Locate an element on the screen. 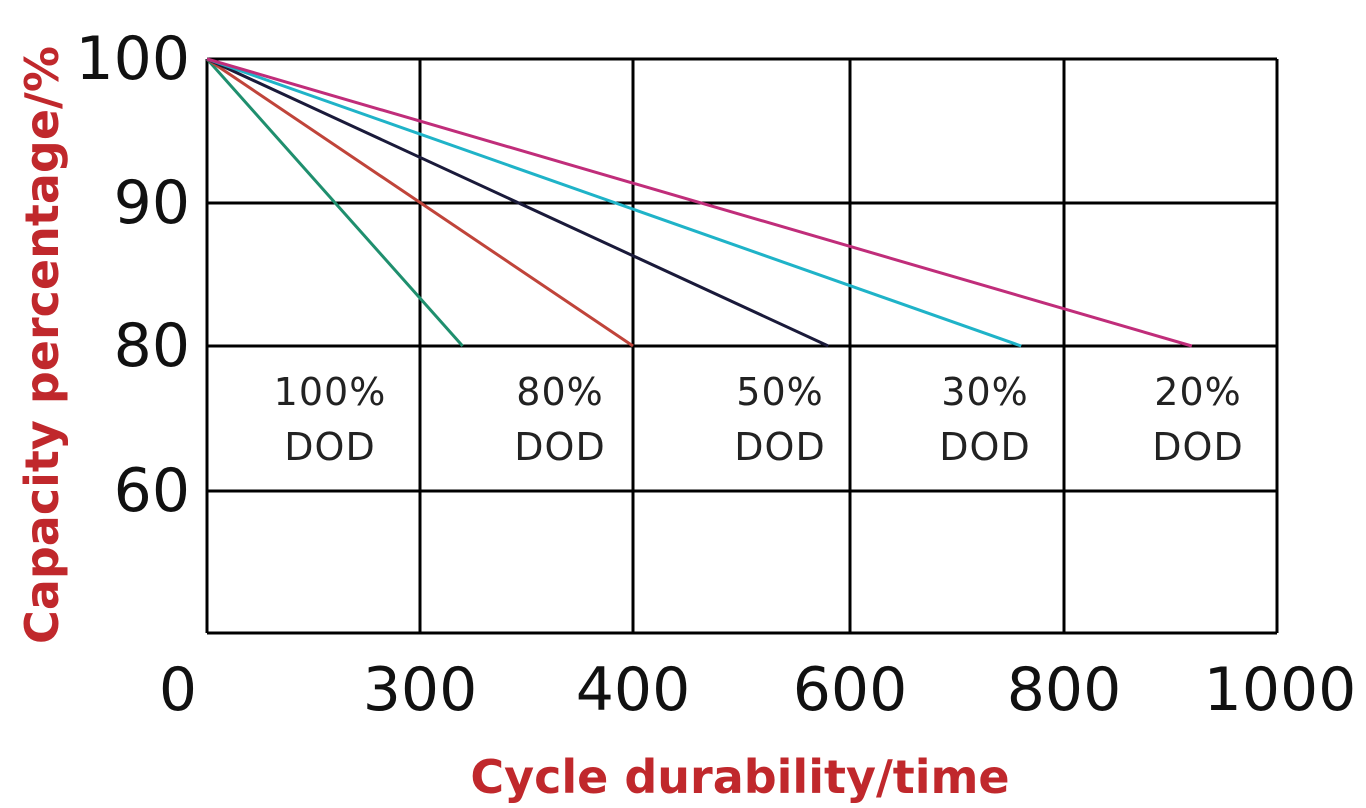  y-tick-label: 80 is located at coordinates (152, 346).